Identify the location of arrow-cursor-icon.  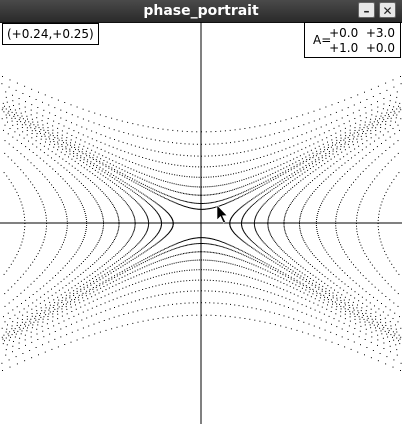
(222, 214).